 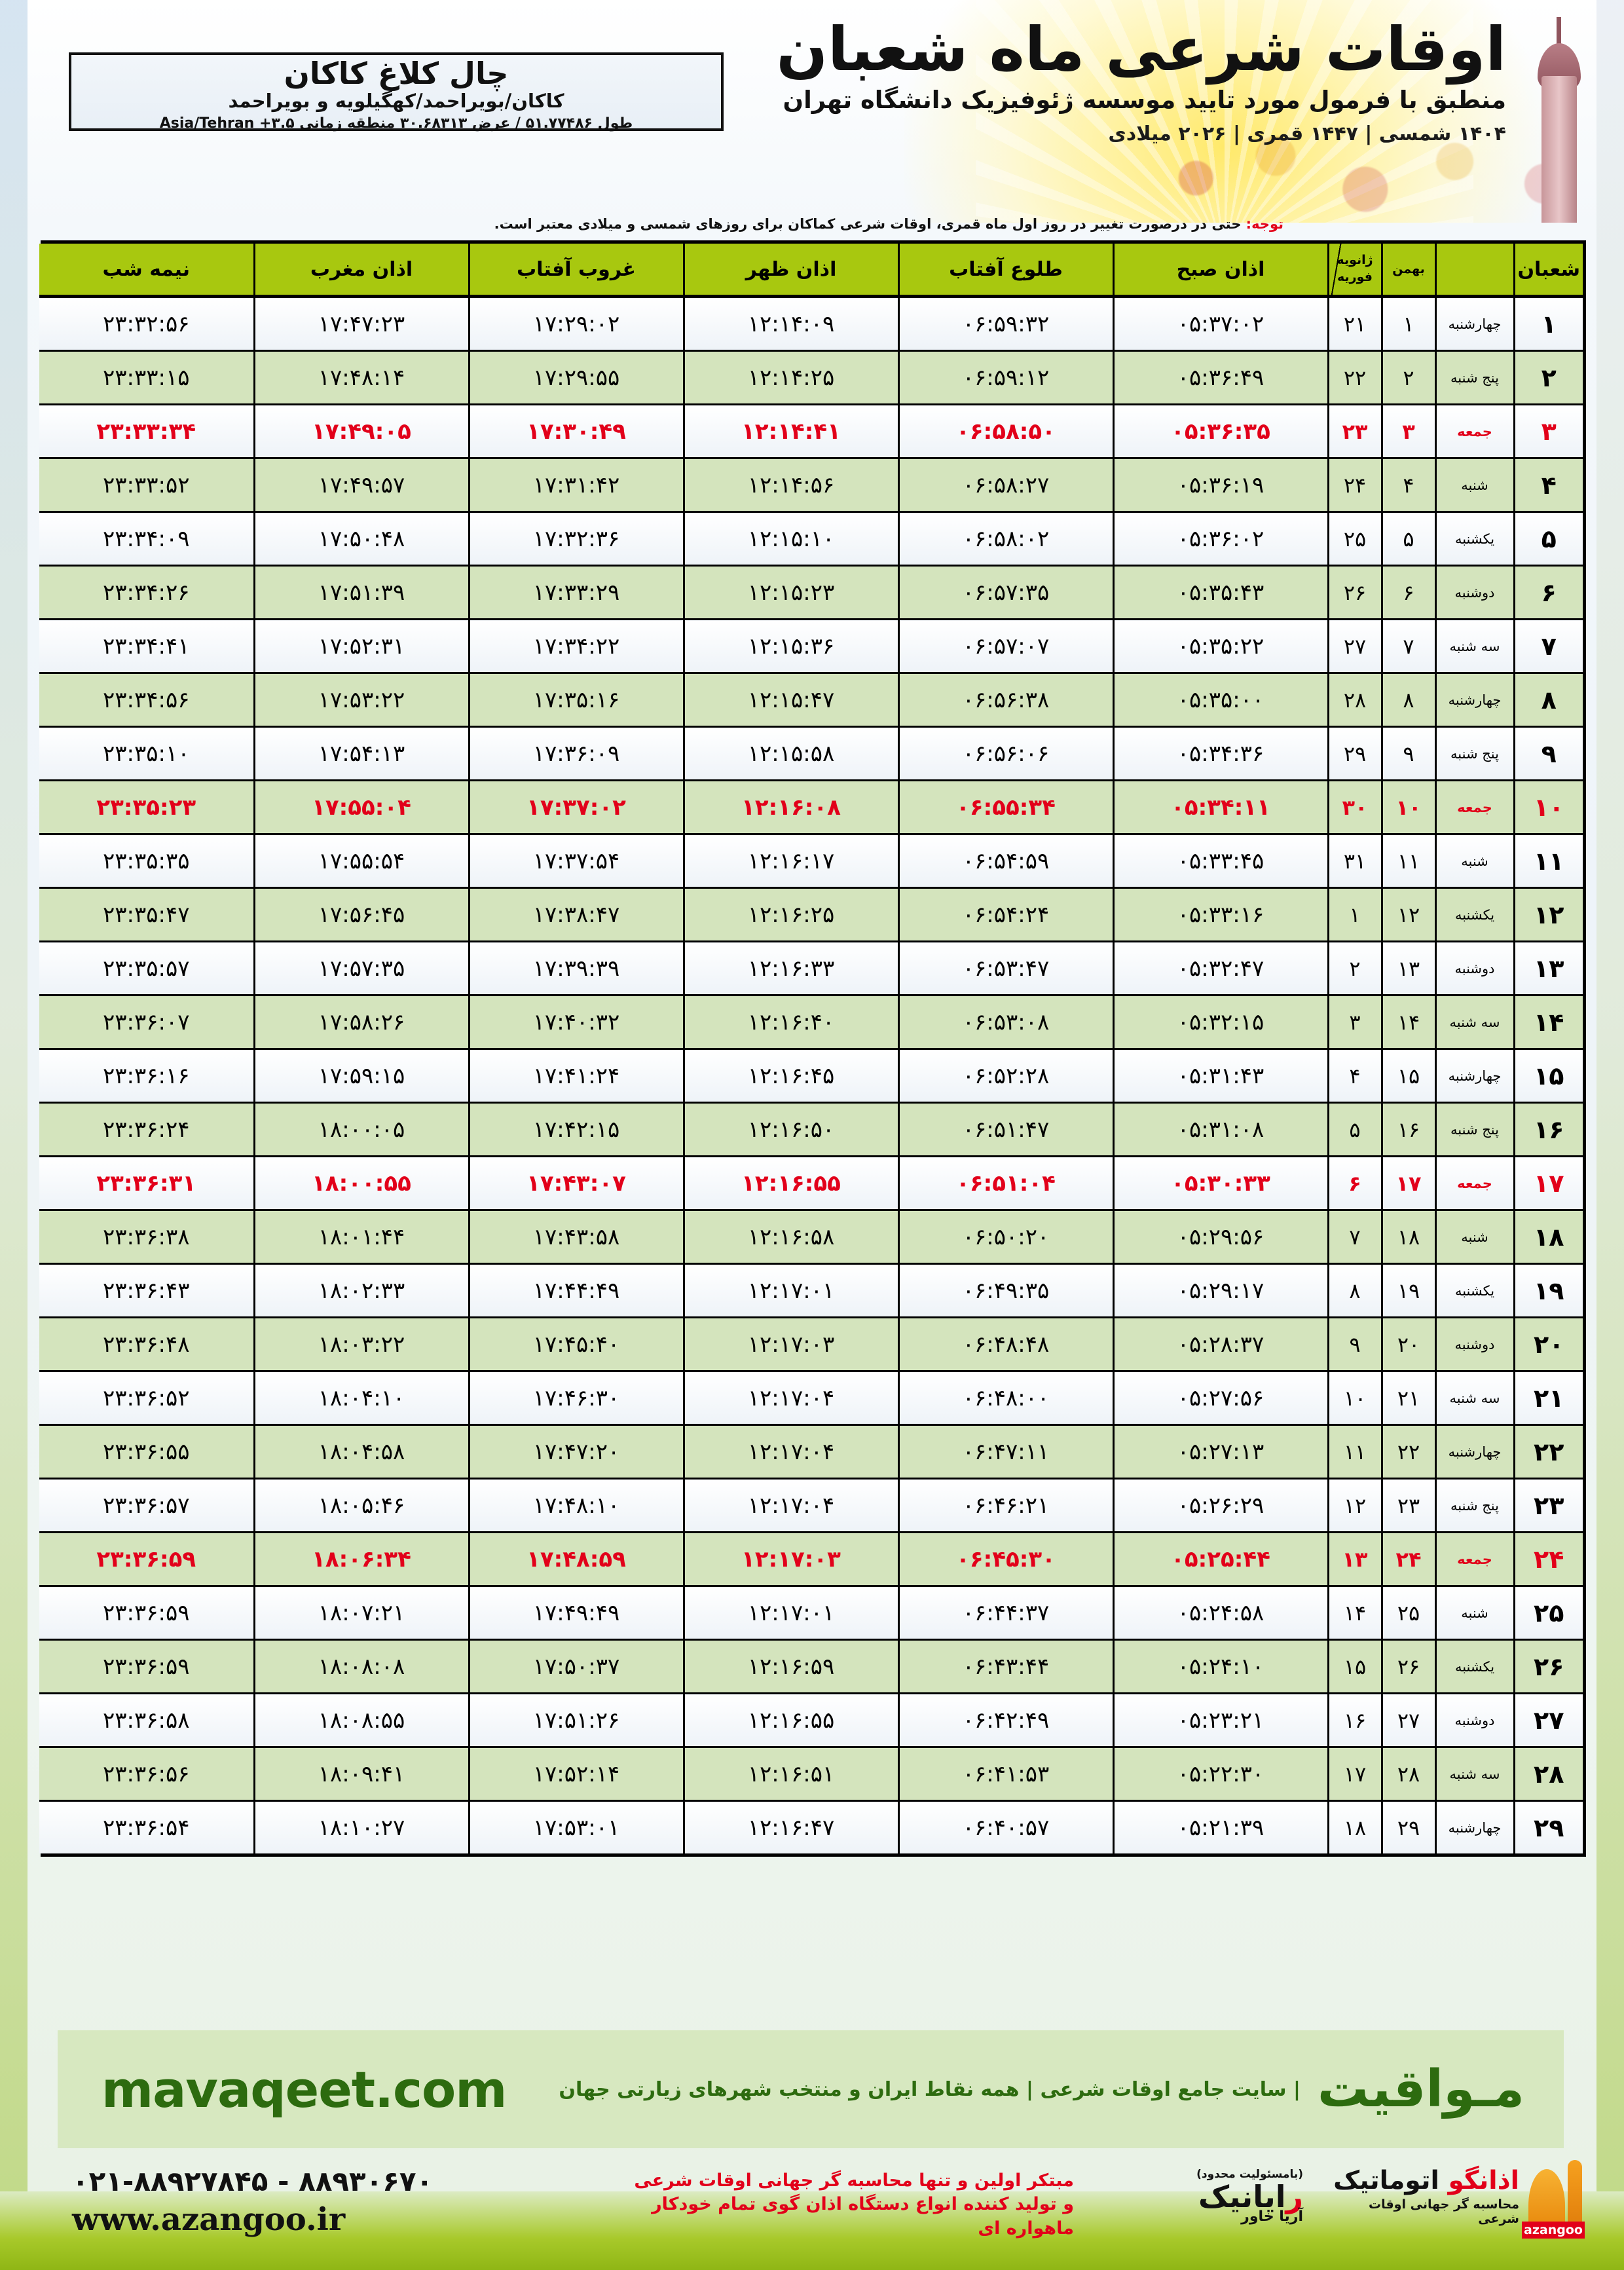 I want to click on cell-bahman-day: ۲۸, so click(x=1407, y=1774).